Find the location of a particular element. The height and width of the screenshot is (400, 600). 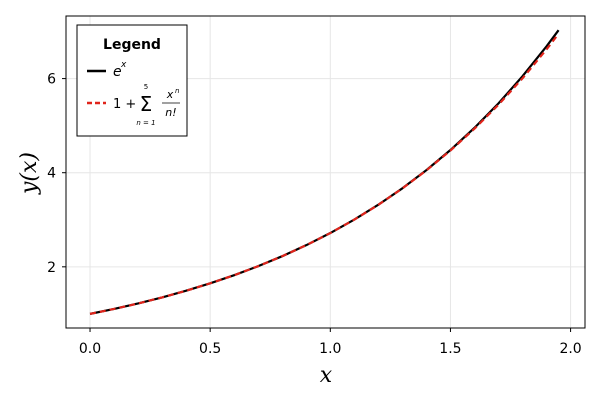

x-tick-label: 2.0 is located at coordinates (570, 349).